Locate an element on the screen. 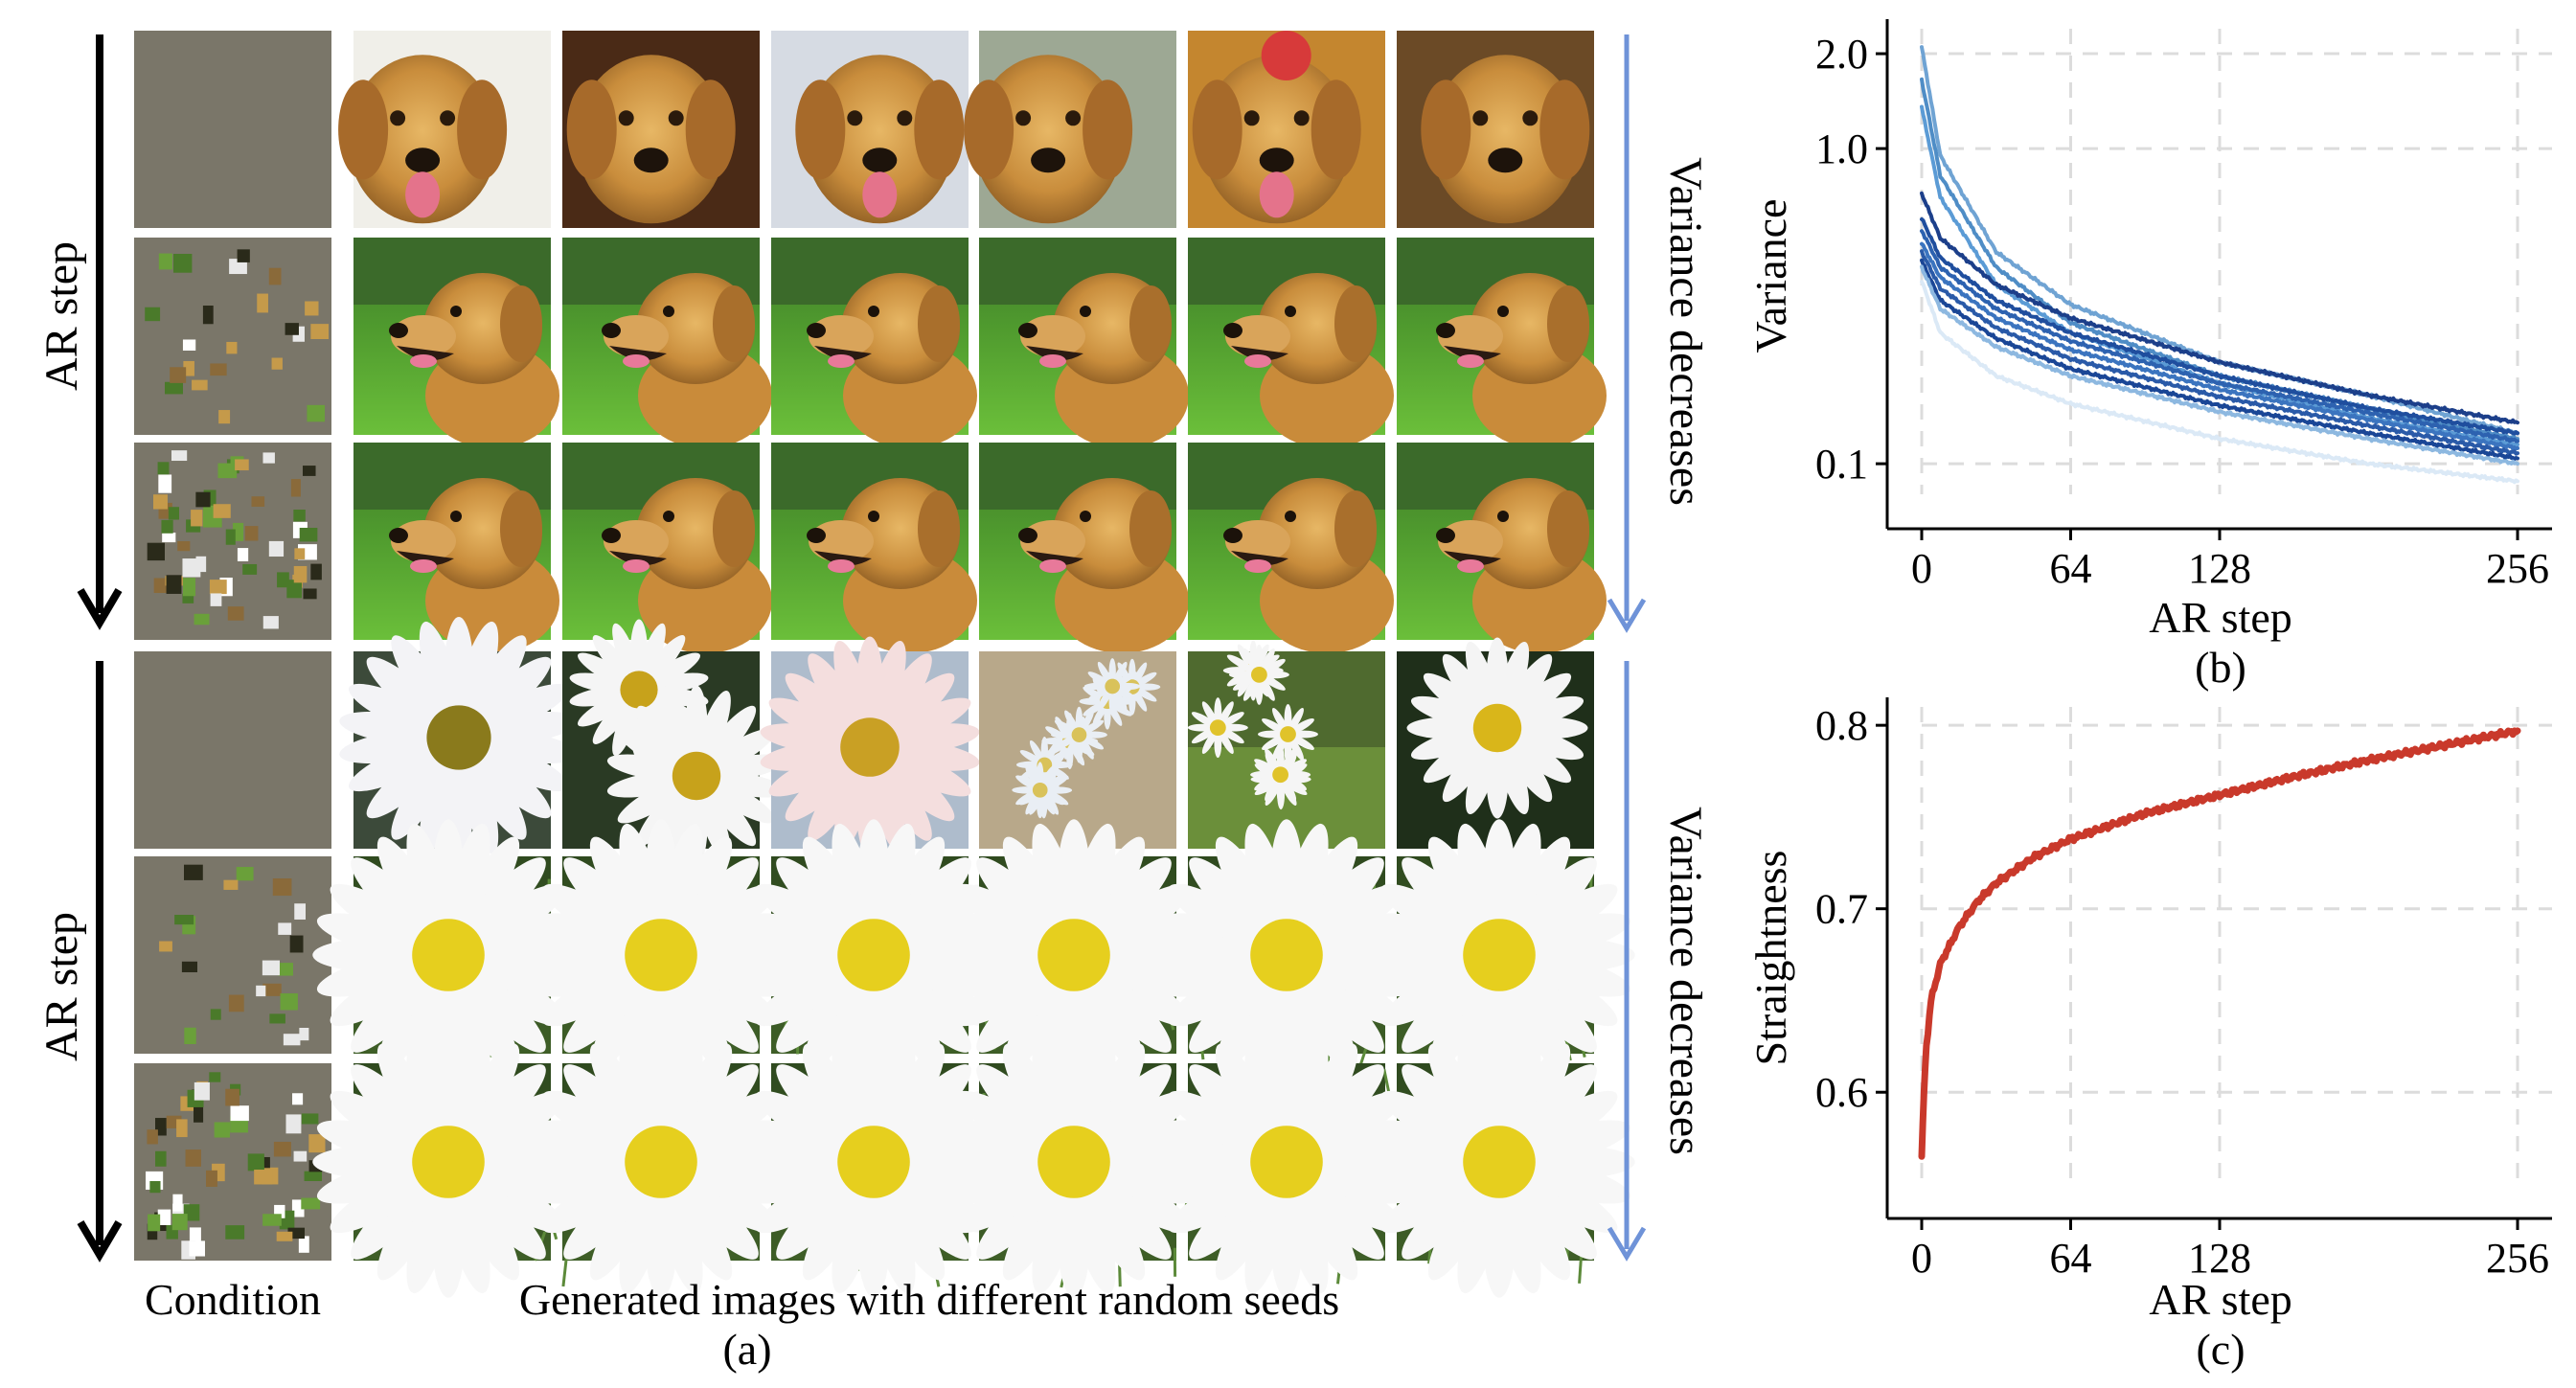 This screenshot has width=2576, height=1388. generated-tile-golden-retriever-closeup is located at coordinates (1495, 129).